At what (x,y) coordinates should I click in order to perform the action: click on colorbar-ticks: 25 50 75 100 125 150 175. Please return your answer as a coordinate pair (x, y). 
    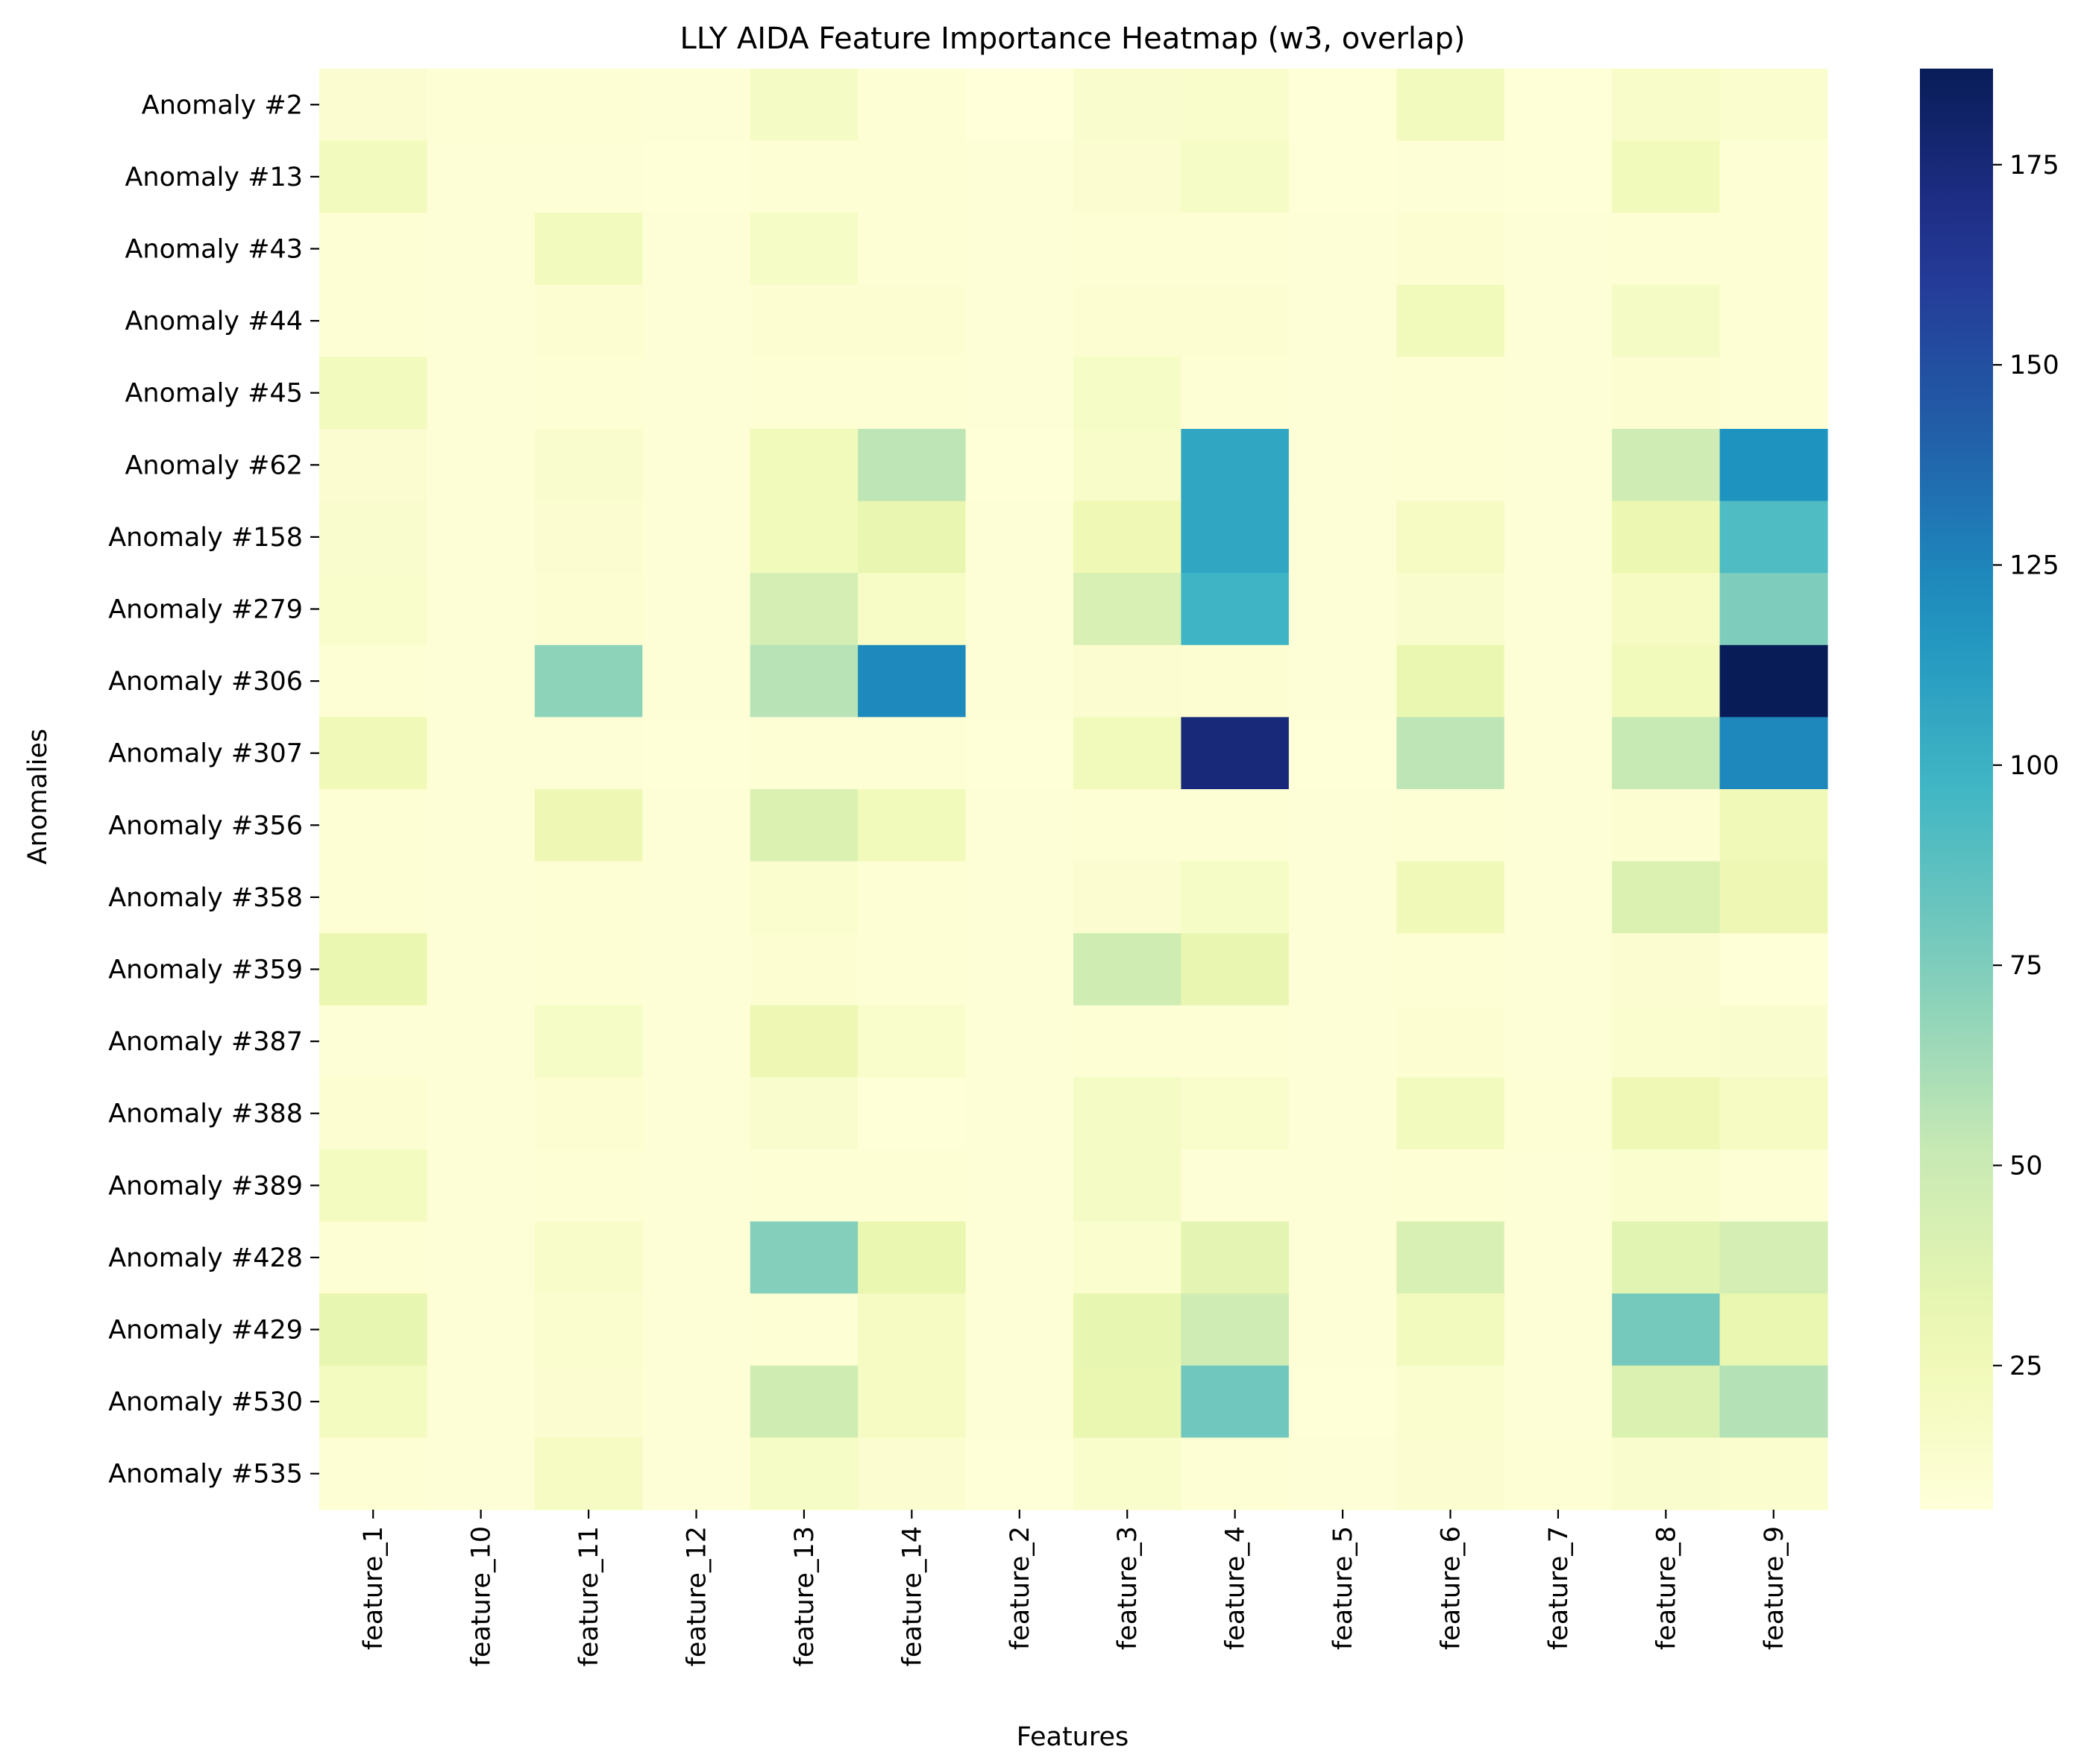
    Looking at the image, I should click on (2026, 766).